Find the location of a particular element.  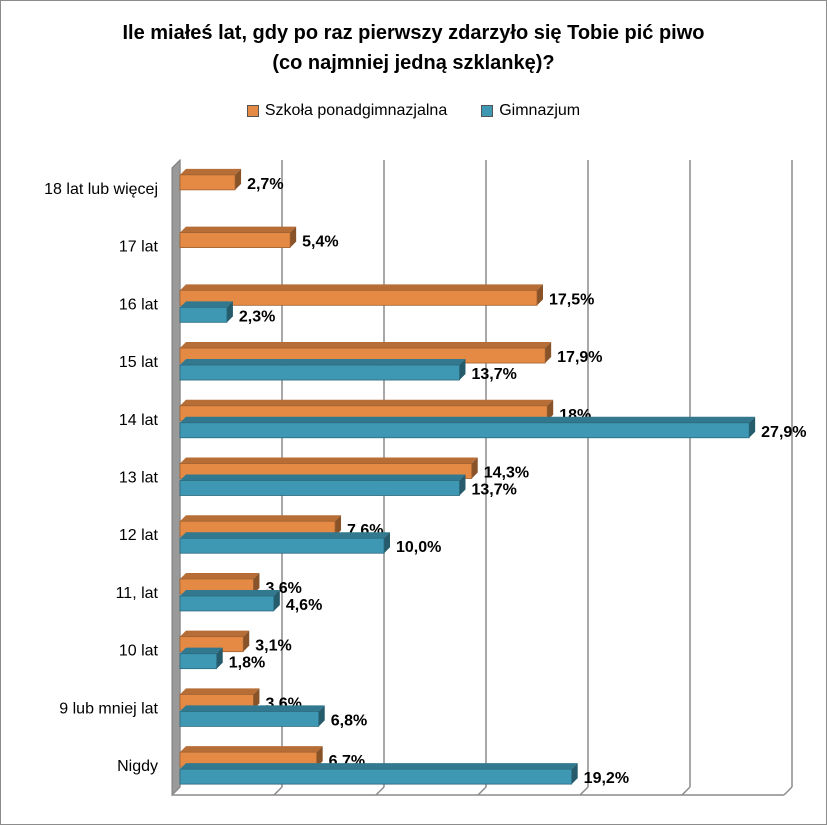

bar-s2-5-top is located at coordinates (323, 477).